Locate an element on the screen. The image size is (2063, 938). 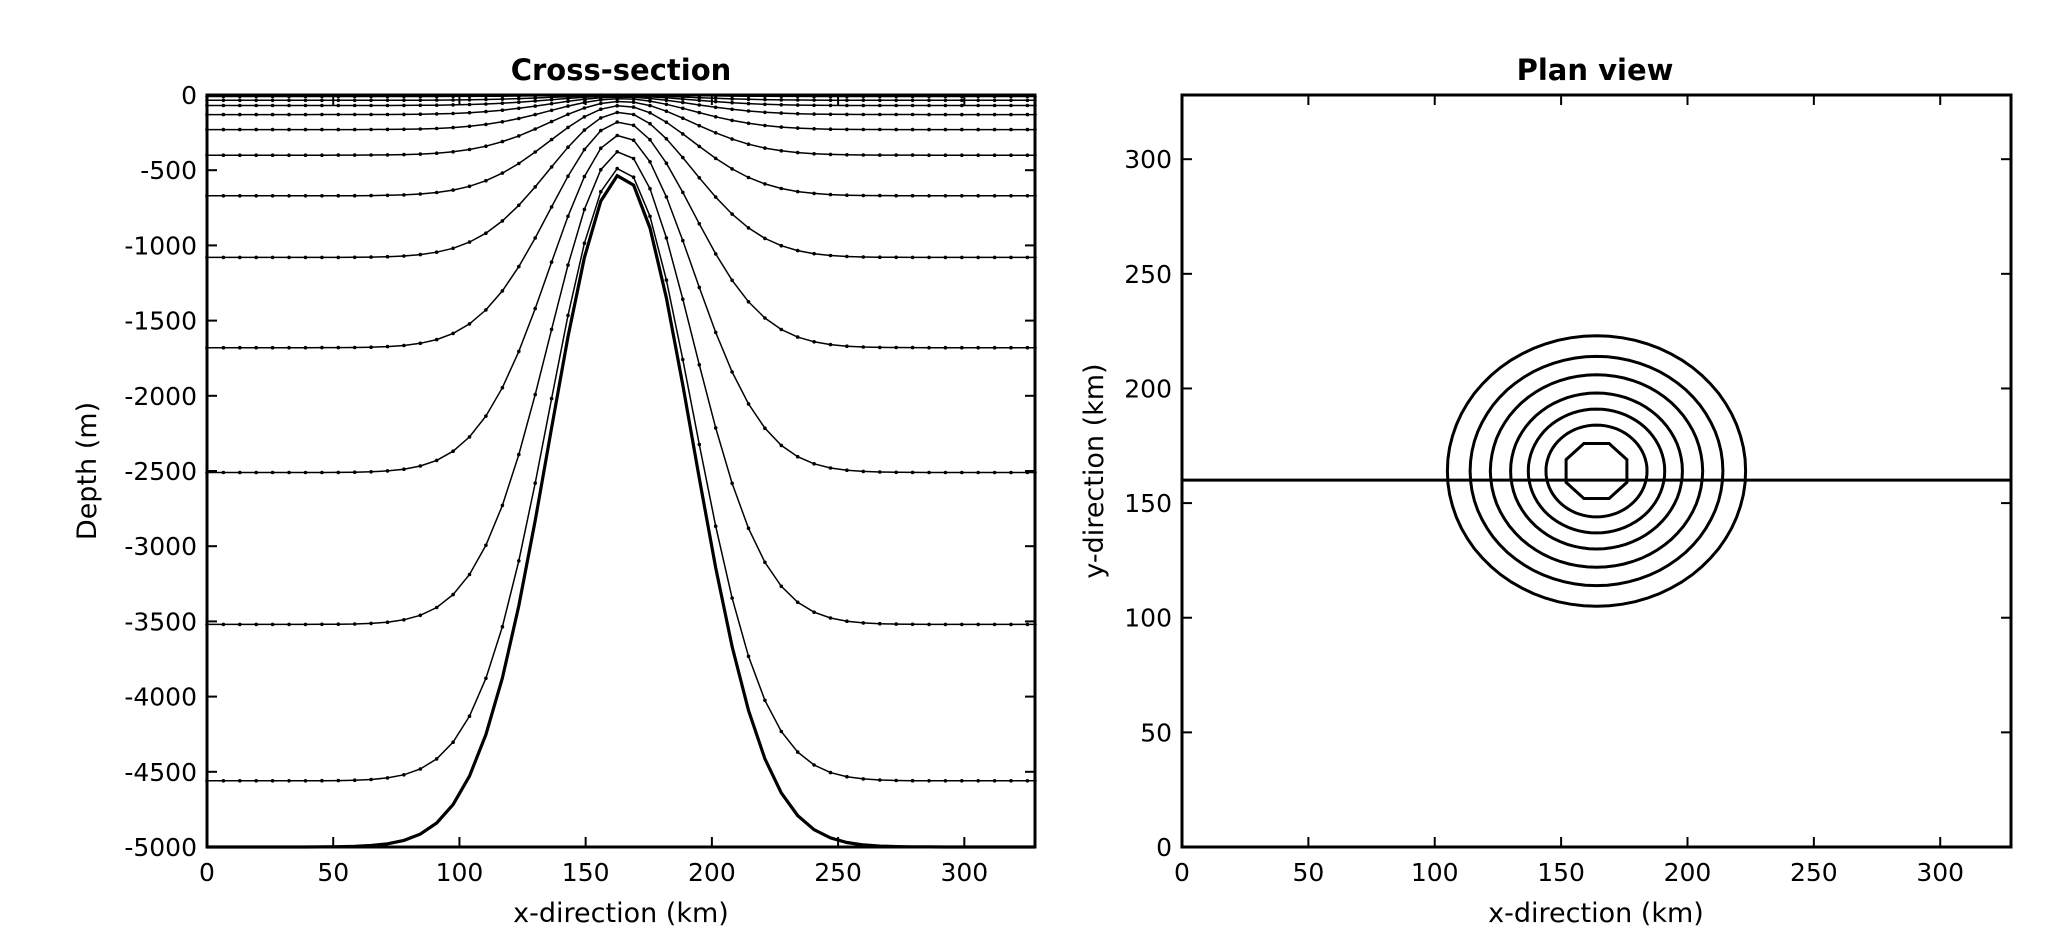
depth-contour is located at coordinates (1596, 471).